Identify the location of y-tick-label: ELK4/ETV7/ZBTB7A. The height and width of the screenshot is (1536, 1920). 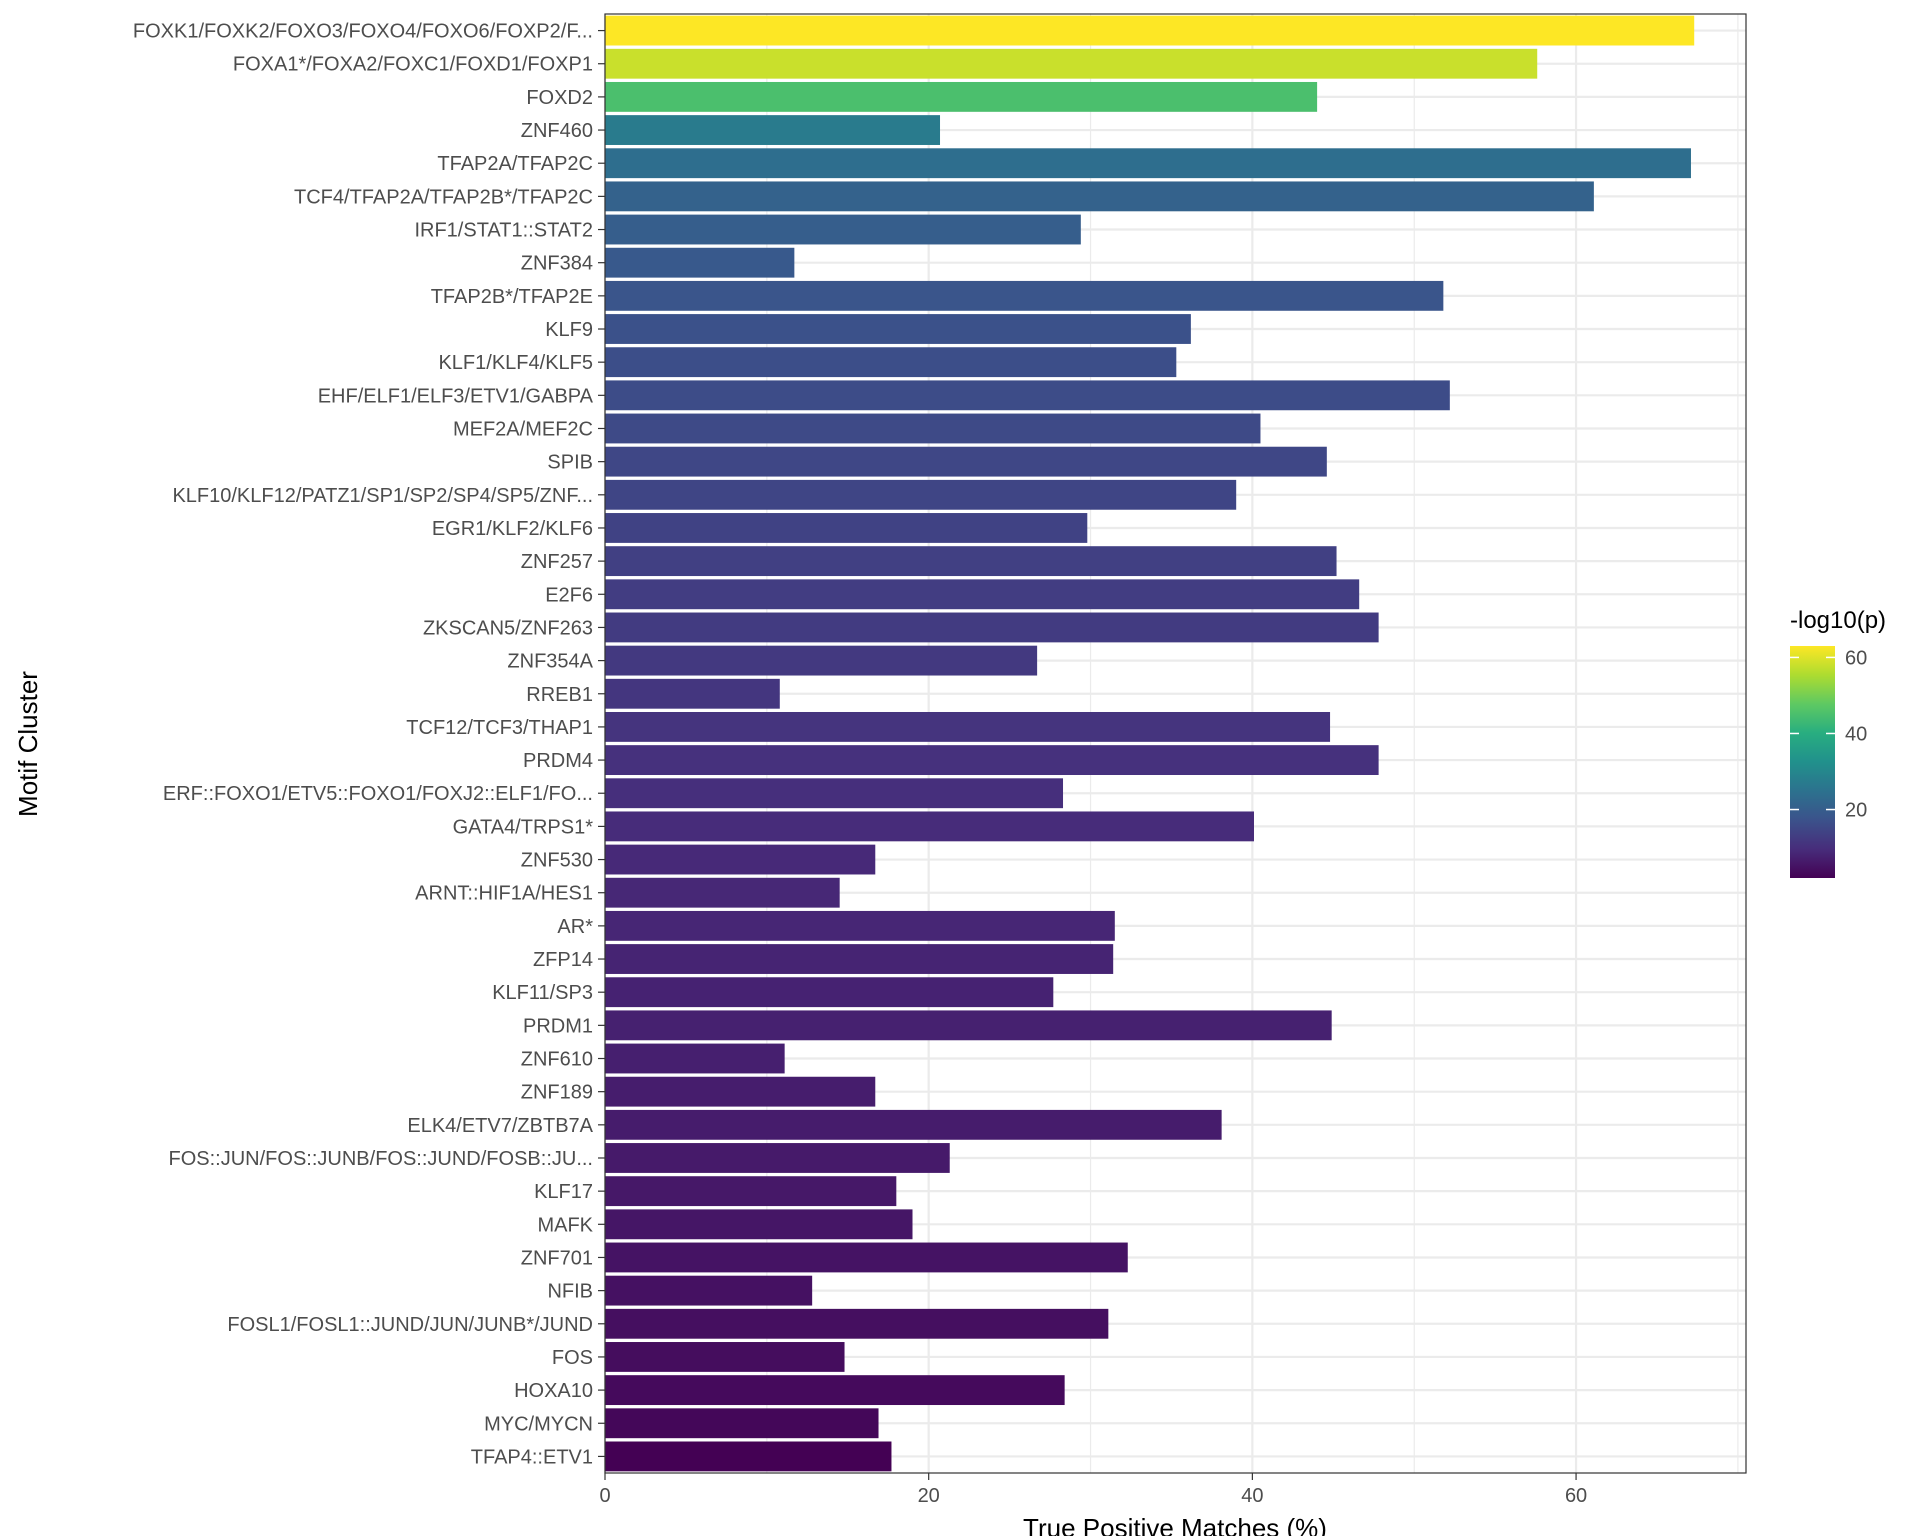
(500, 1126).